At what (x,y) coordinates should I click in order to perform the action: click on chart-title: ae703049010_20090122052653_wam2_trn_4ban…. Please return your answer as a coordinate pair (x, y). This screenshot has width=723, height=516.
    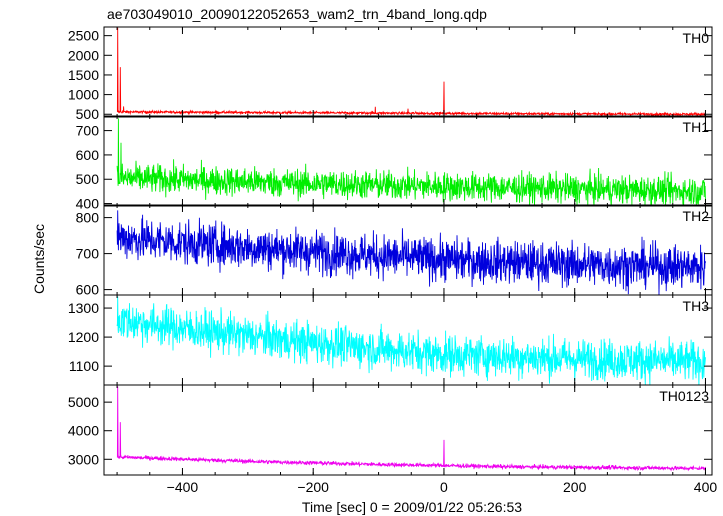
    Looking at the image, I should click on (297, 14).